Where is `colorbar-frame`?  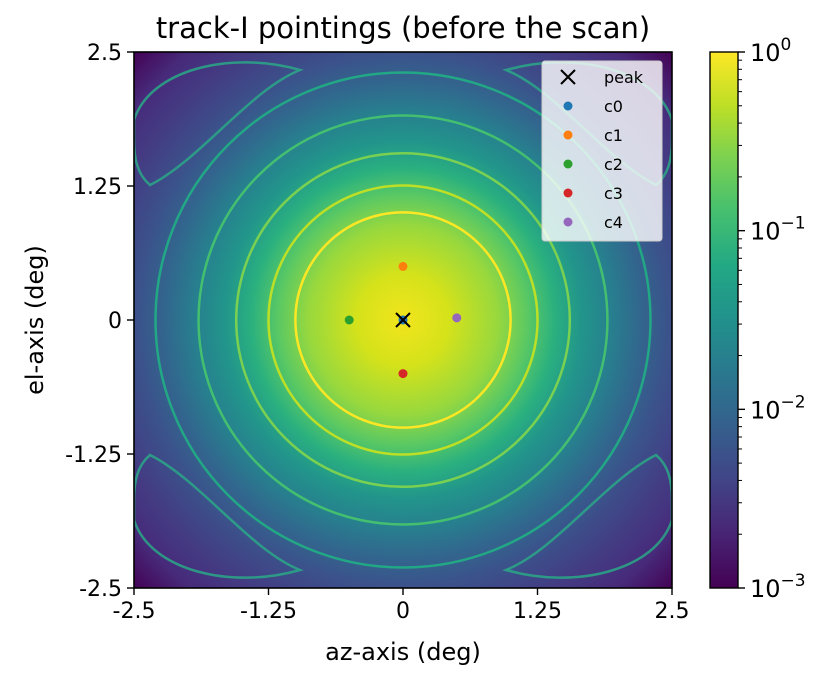 colorbar-frame is located at coordinates (724, 320).